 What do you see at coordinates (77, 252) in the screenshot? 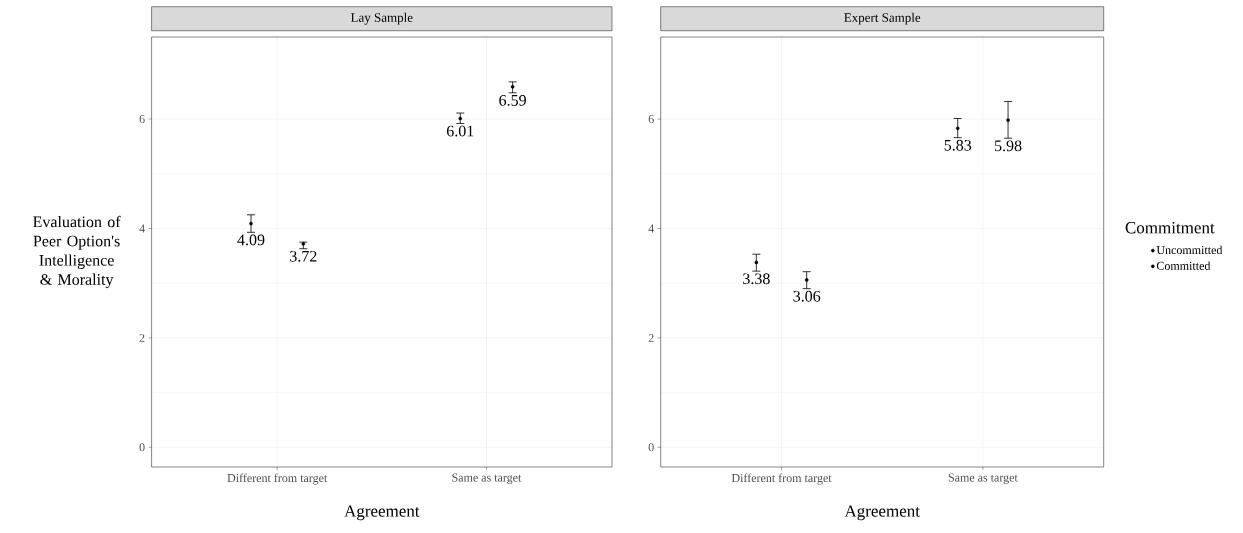
I see `y-axis-title: Evaluation of Peer Option's Intelligence & Morality` at bounding box center [77, 252].